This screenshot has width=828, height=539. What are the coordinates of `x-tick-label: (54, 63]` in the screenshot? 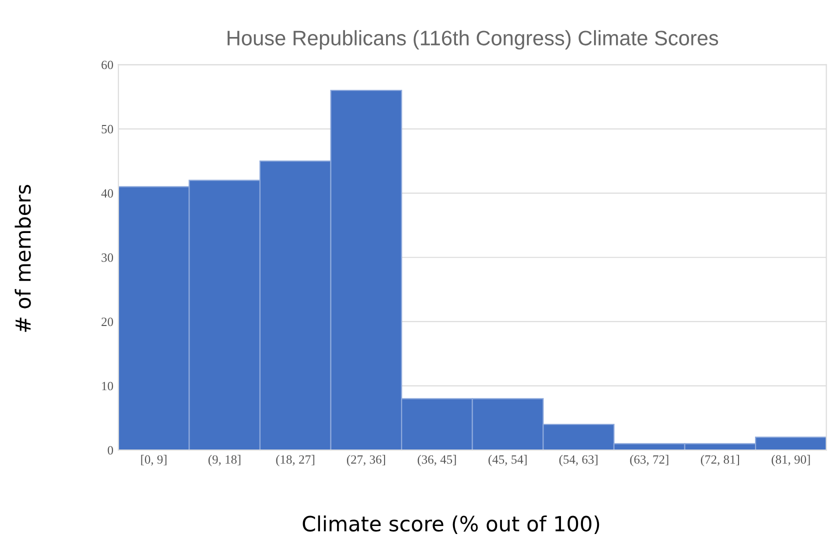 It's located at (578, 460).